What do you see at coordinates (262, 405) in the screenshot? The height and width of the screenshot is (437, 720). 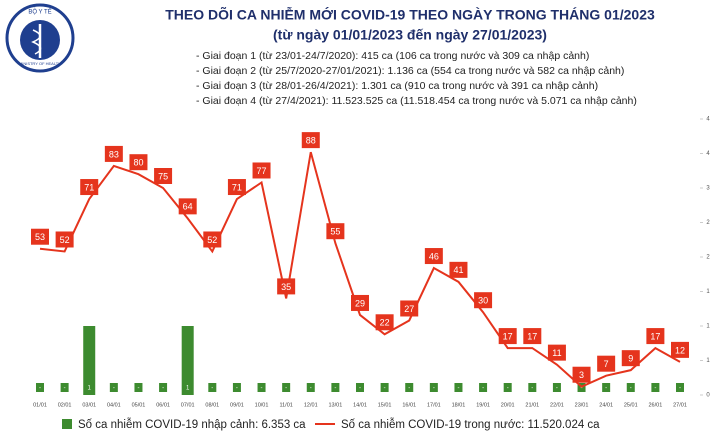 I see `x-tick-label: 10/01` at bounding box center [262, 405].